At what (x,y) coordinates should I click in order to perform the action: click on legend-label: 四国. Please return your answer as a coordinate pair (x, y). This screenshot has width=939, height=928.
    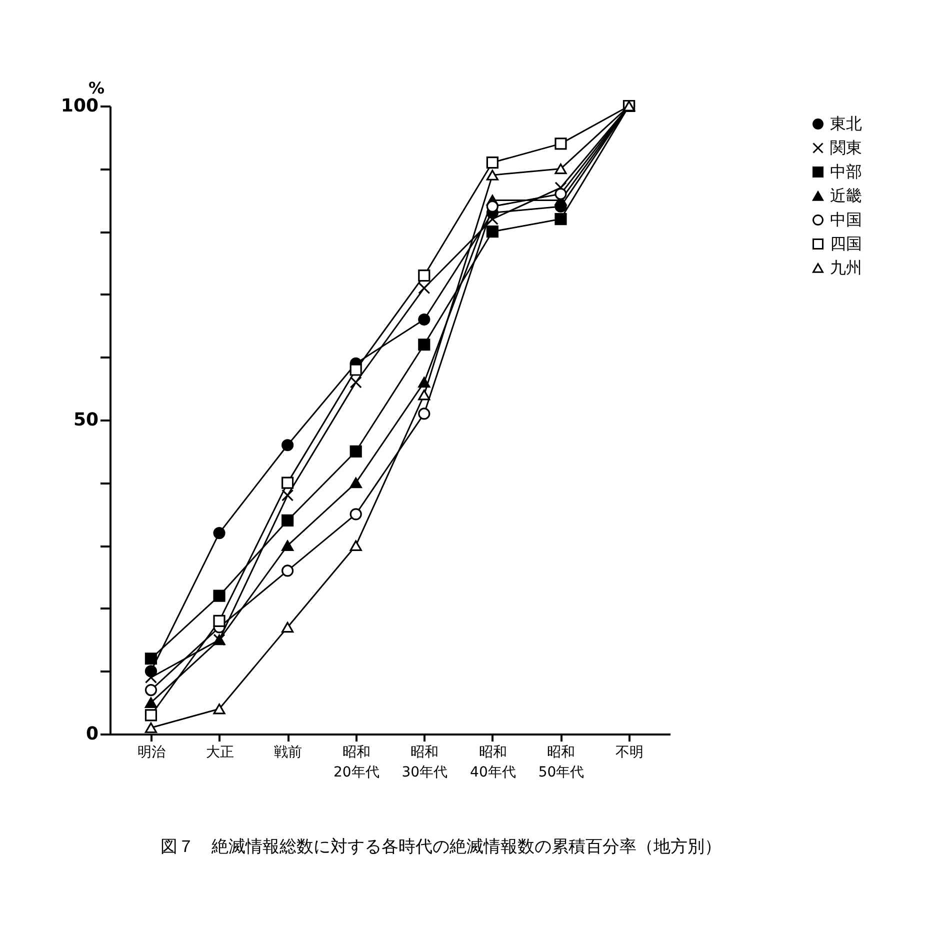
    Looking at the image, I should click on (846, 243).